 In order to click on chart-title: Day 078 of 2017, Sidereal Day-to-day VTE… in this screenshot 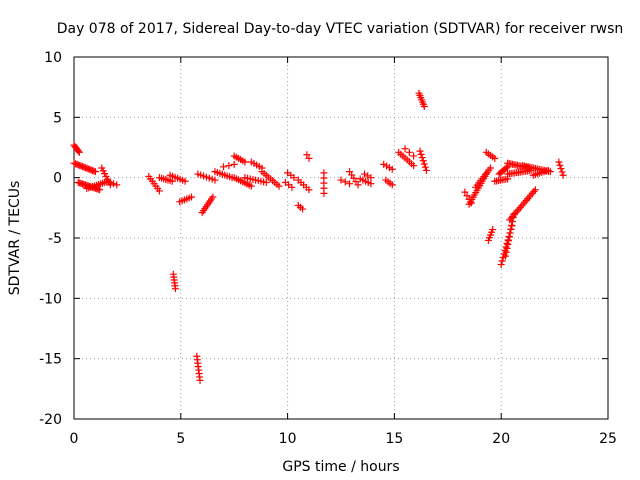, I will do `click(340, 29)`.